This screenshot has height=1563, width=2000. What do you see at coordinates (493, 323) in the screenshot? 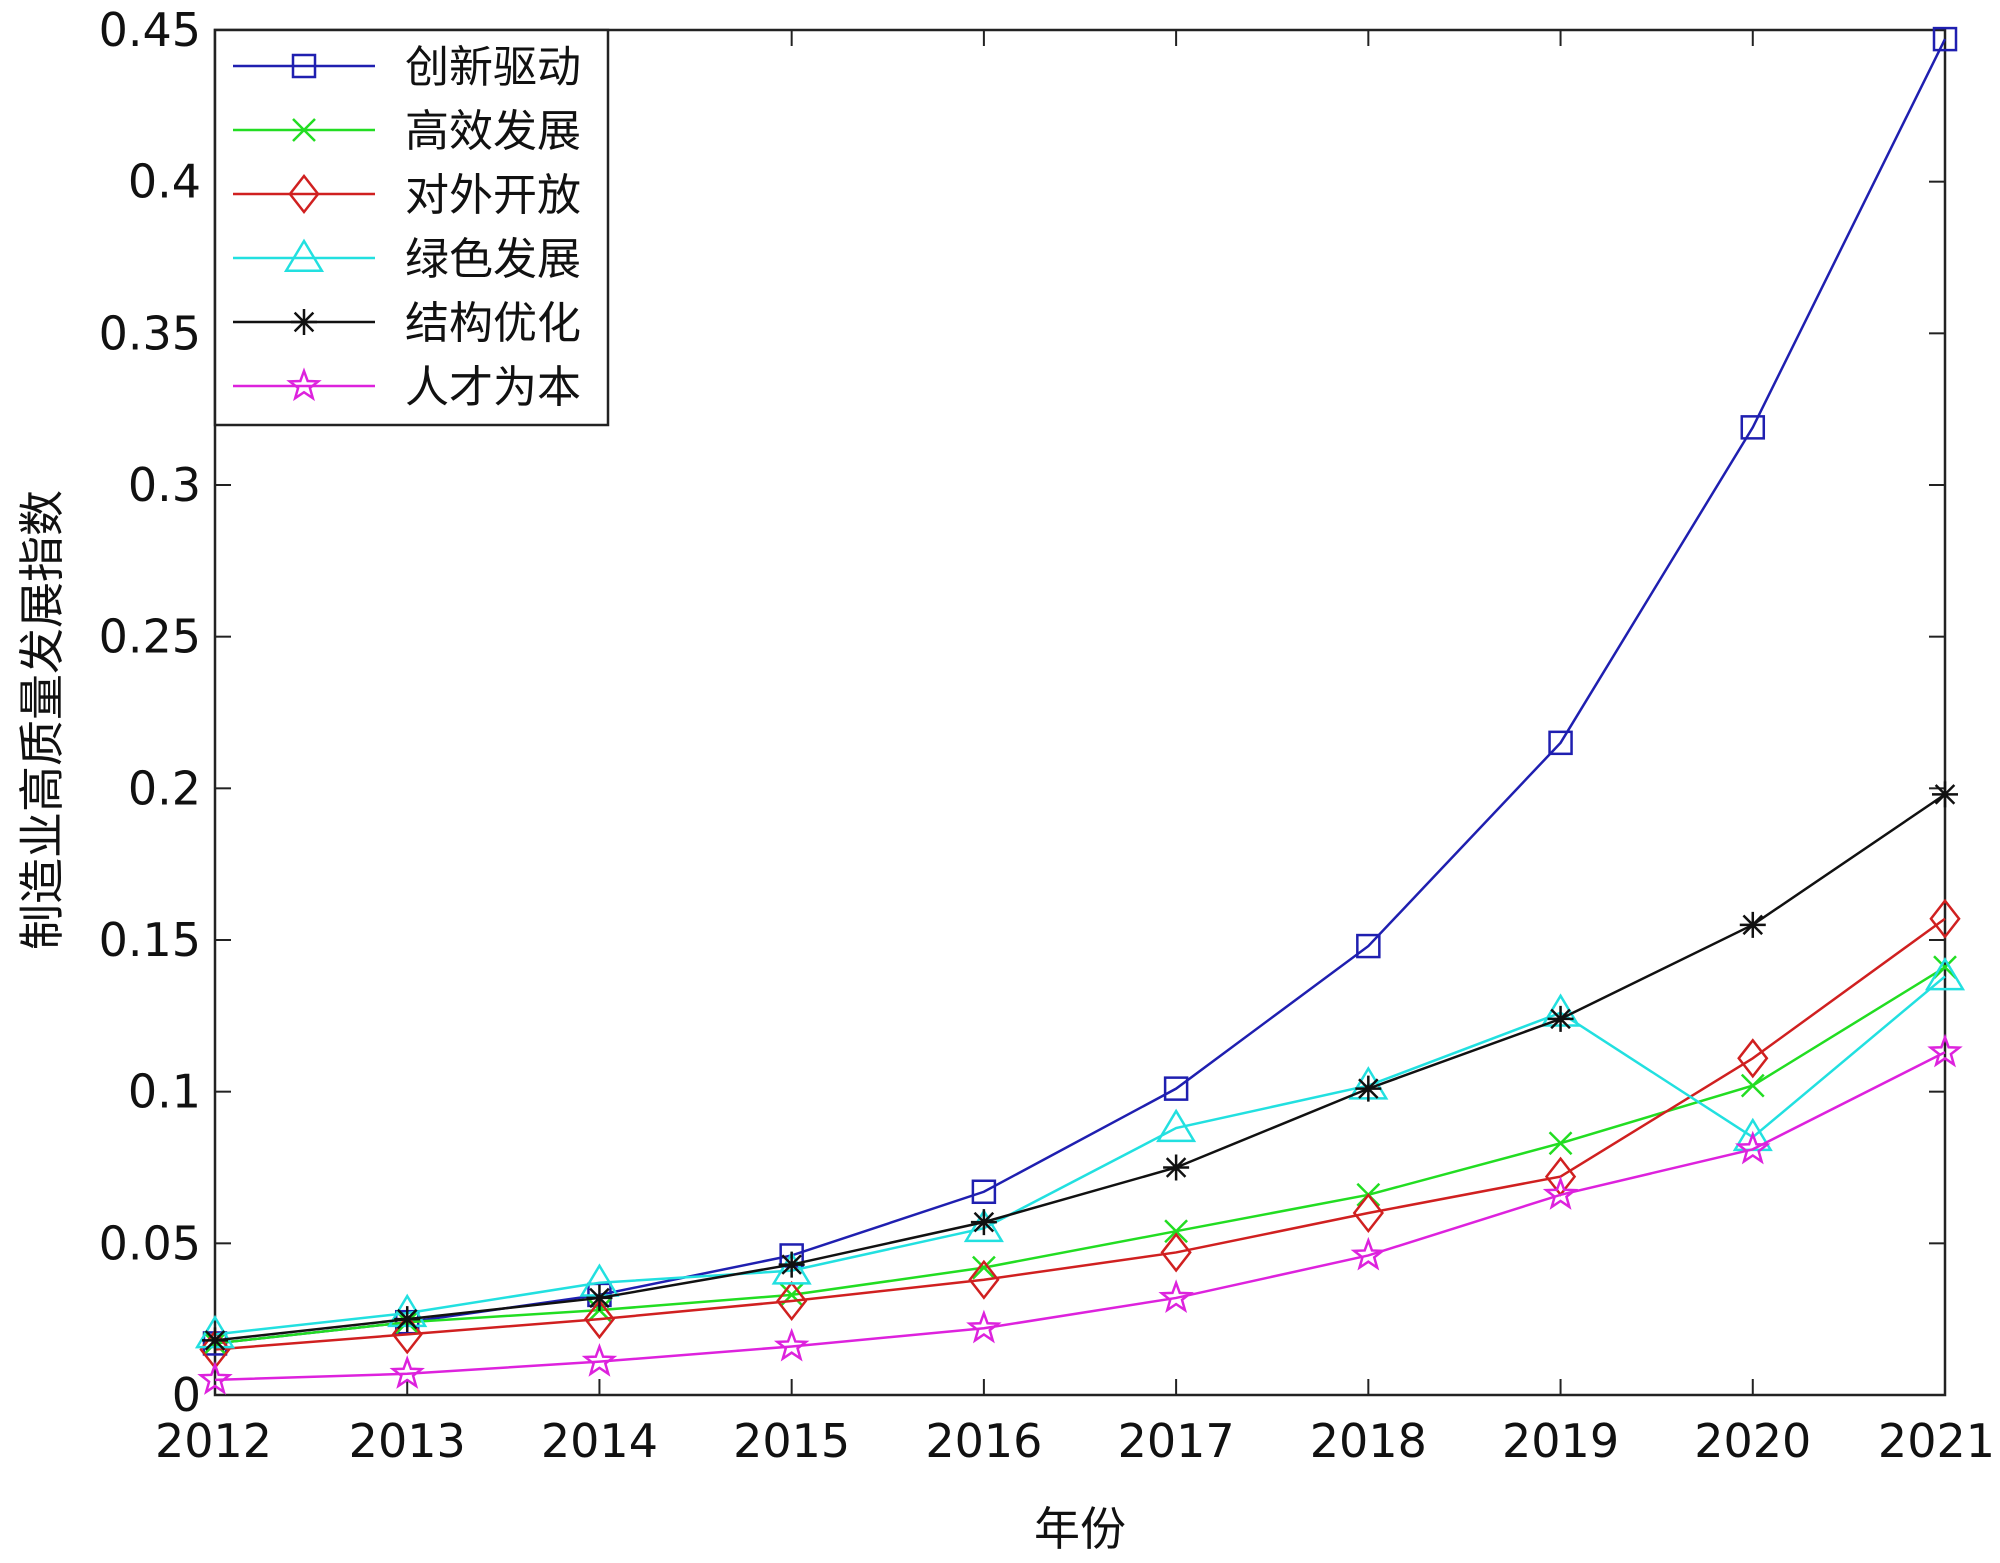
I see `legend-label: 结构优化` at bounding box center [493, 323].